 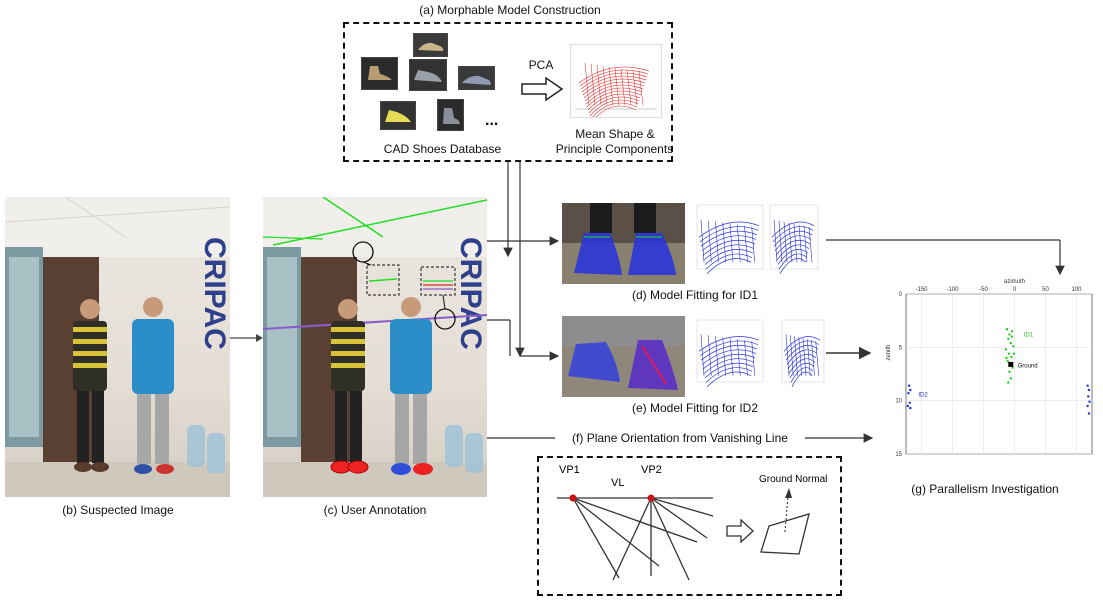 What do you see at coordinates (1011, 364) in the screenshot?
I see `ground-marker` at bounding box center [1011, 364].